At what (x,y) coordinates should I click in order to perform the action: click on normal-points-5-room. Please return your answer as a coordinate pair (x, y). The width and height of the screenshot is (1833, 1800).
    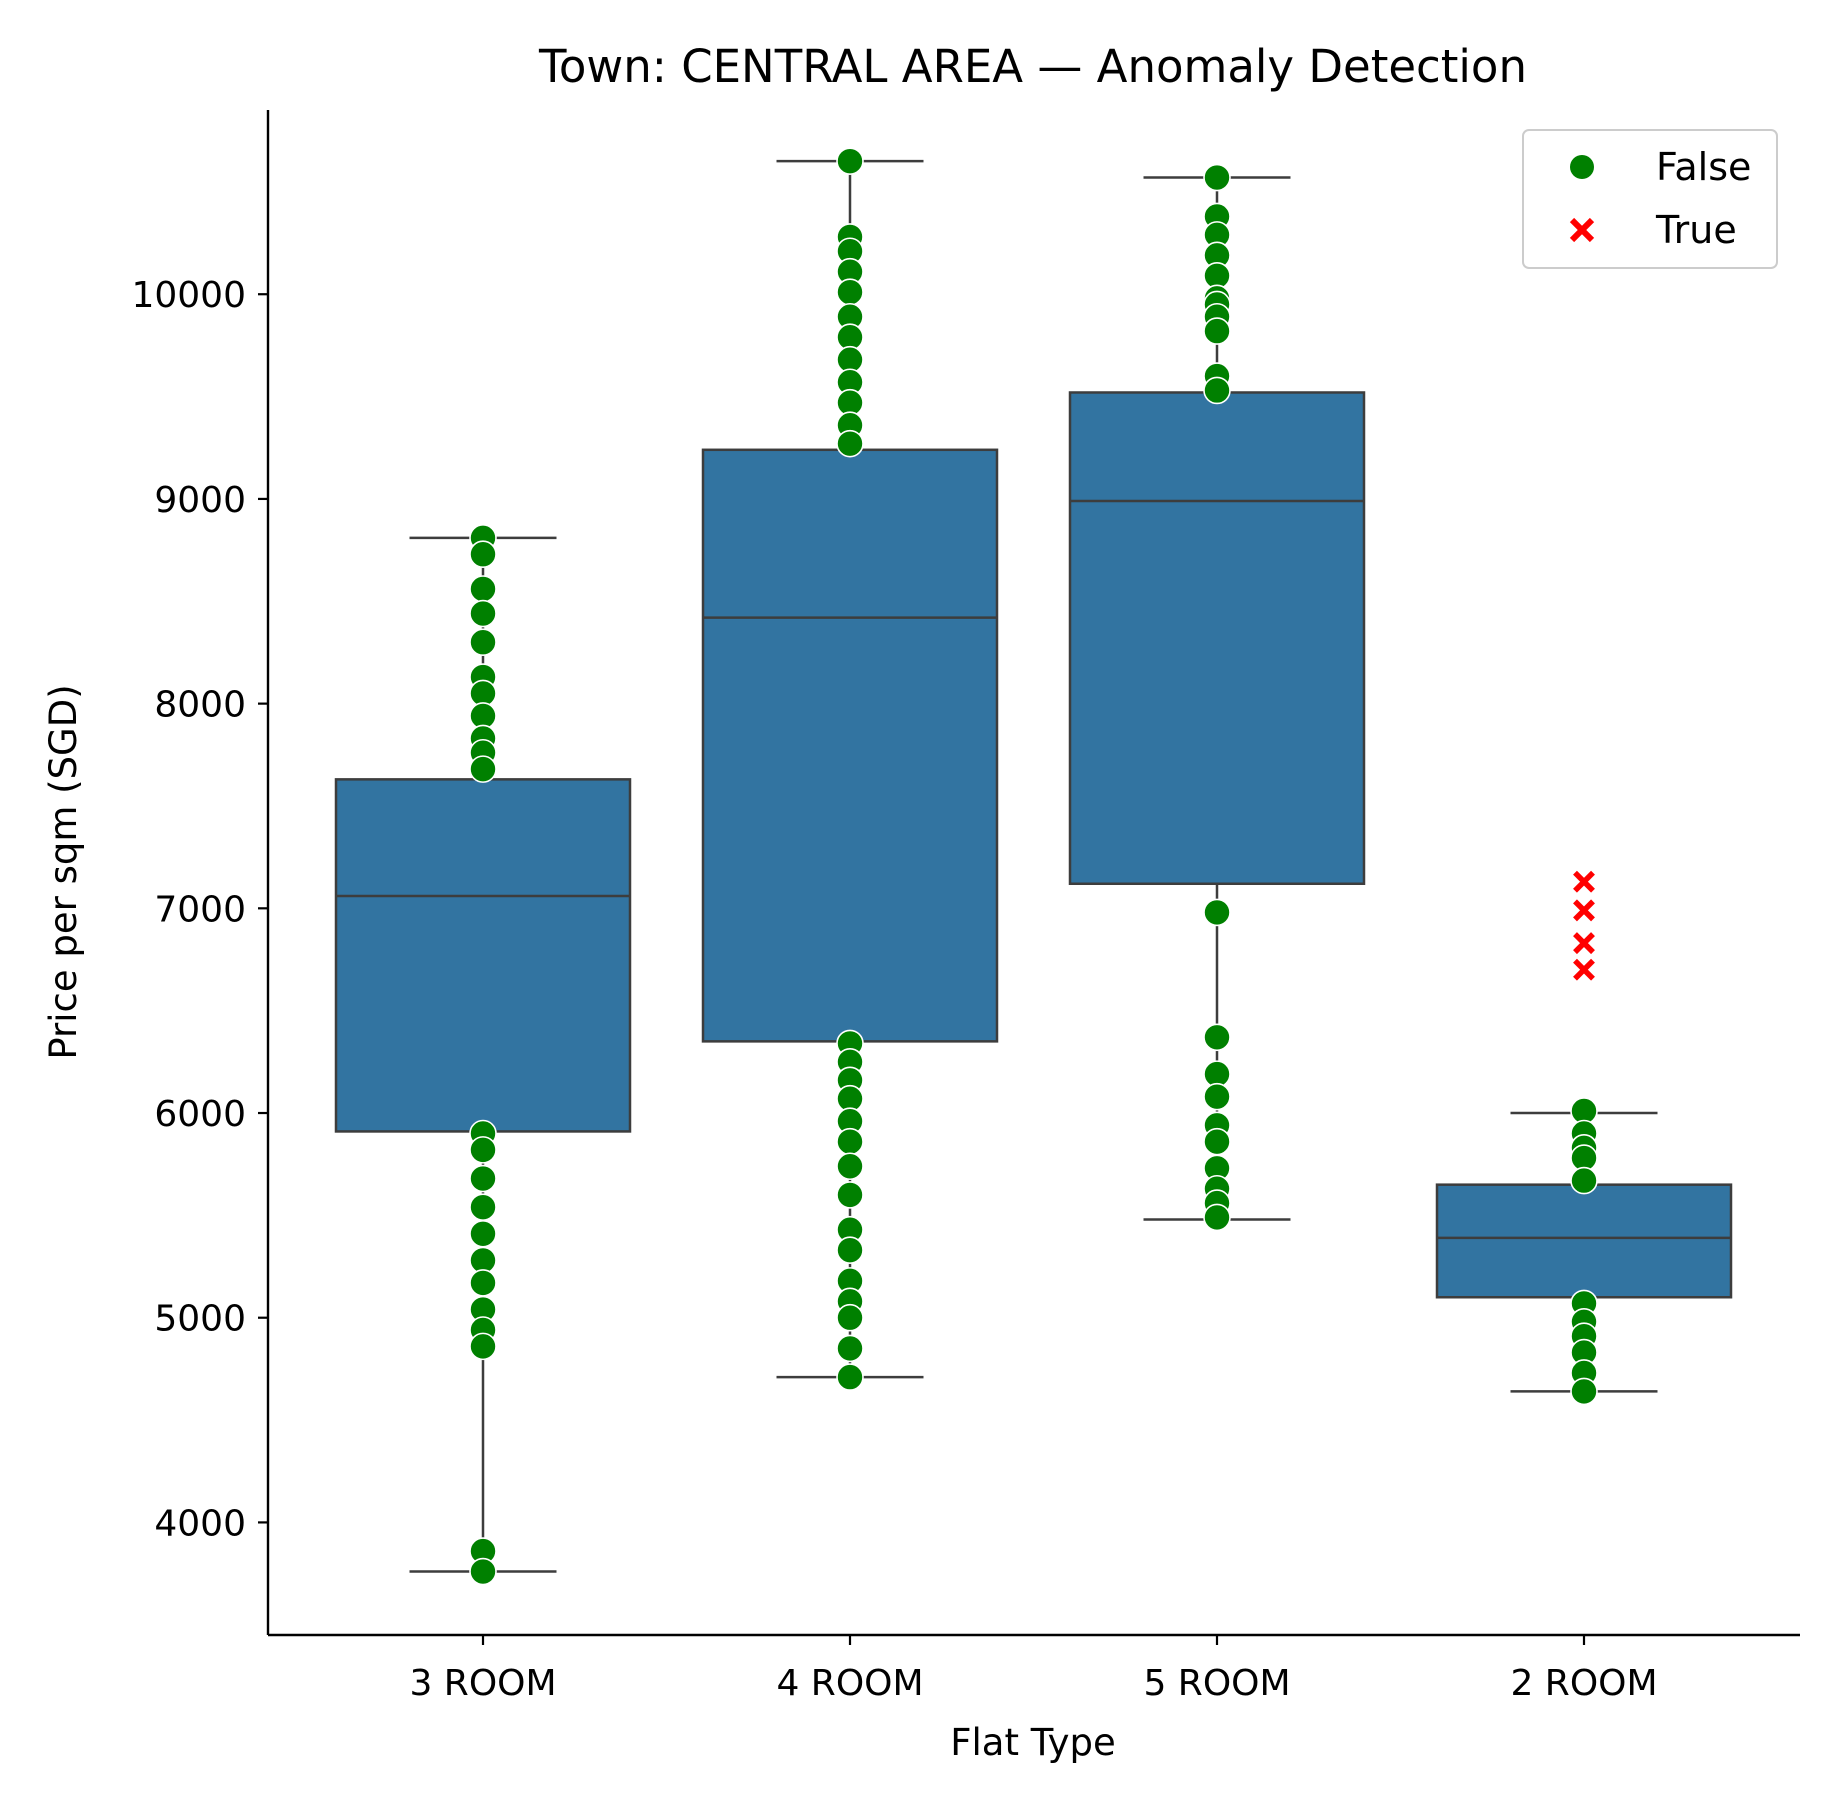
    Looking at the image, I should click on (1217, 697).